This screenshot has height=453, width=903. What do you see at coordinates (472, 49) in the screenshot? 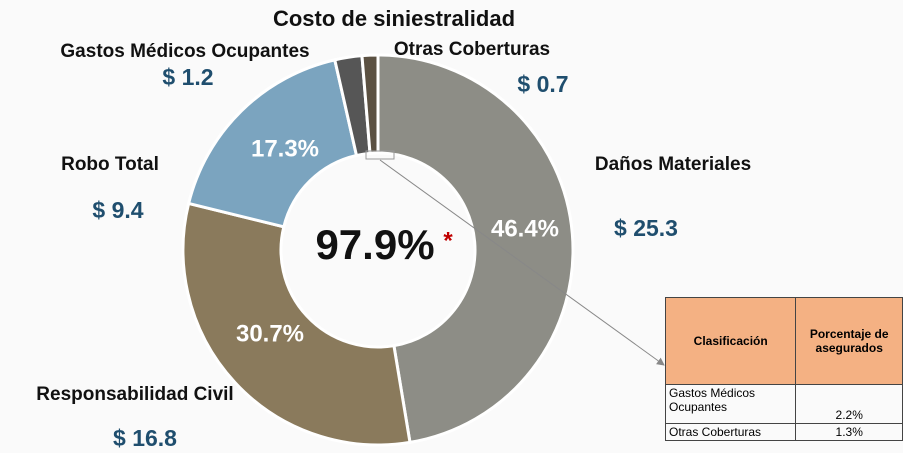
I see `category-label: Otras Coberturas` at bounding box center [472, 49].